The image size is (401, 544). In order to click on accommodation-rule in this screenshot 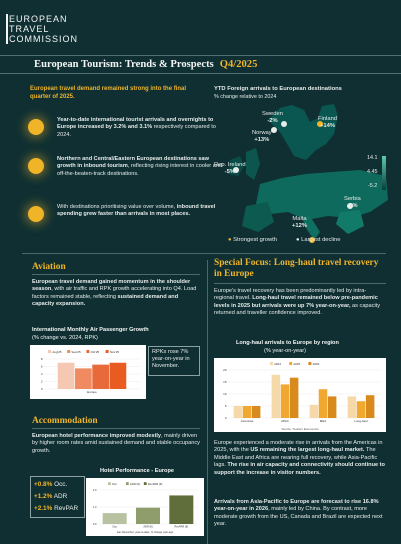, I will do `click(116, 428)`.